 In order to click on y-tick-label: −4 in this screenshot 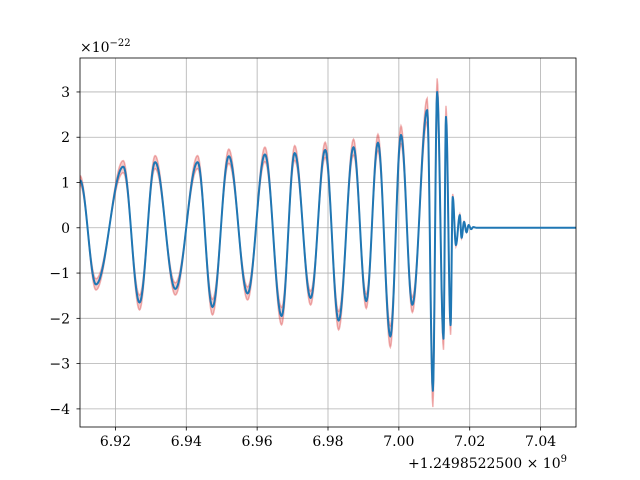, I will do `click(59, 410)`.